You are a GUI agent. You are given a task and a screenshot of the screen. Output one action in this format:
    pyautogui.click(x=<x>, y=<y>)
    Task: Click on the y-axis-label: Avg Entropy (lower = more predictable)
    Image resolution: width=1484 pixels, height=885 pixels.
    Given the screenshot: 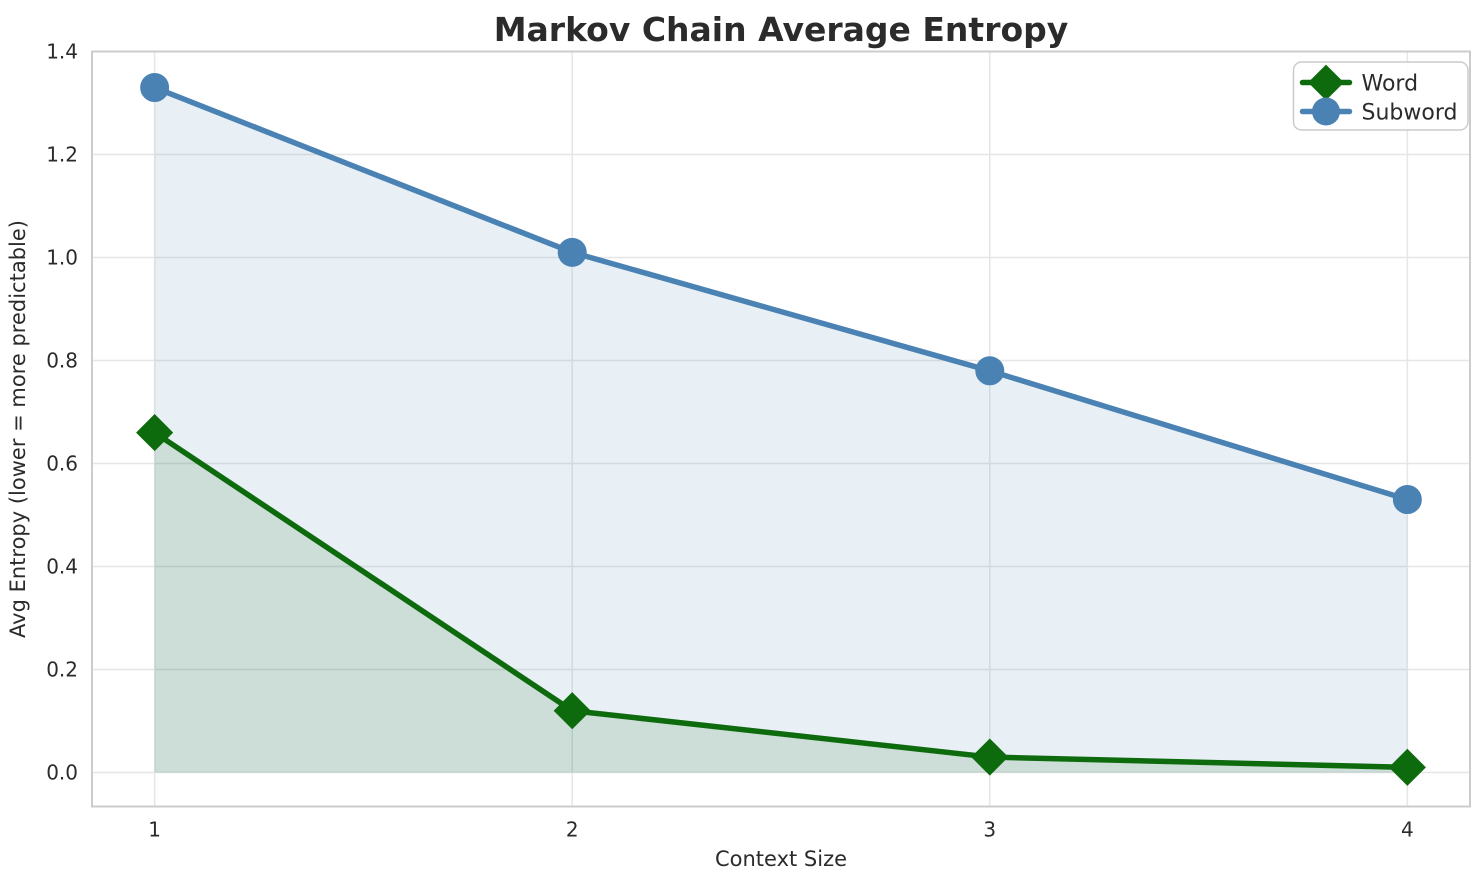 What is the action you would take?
    pyautogui.click(x=18, y=429)
    